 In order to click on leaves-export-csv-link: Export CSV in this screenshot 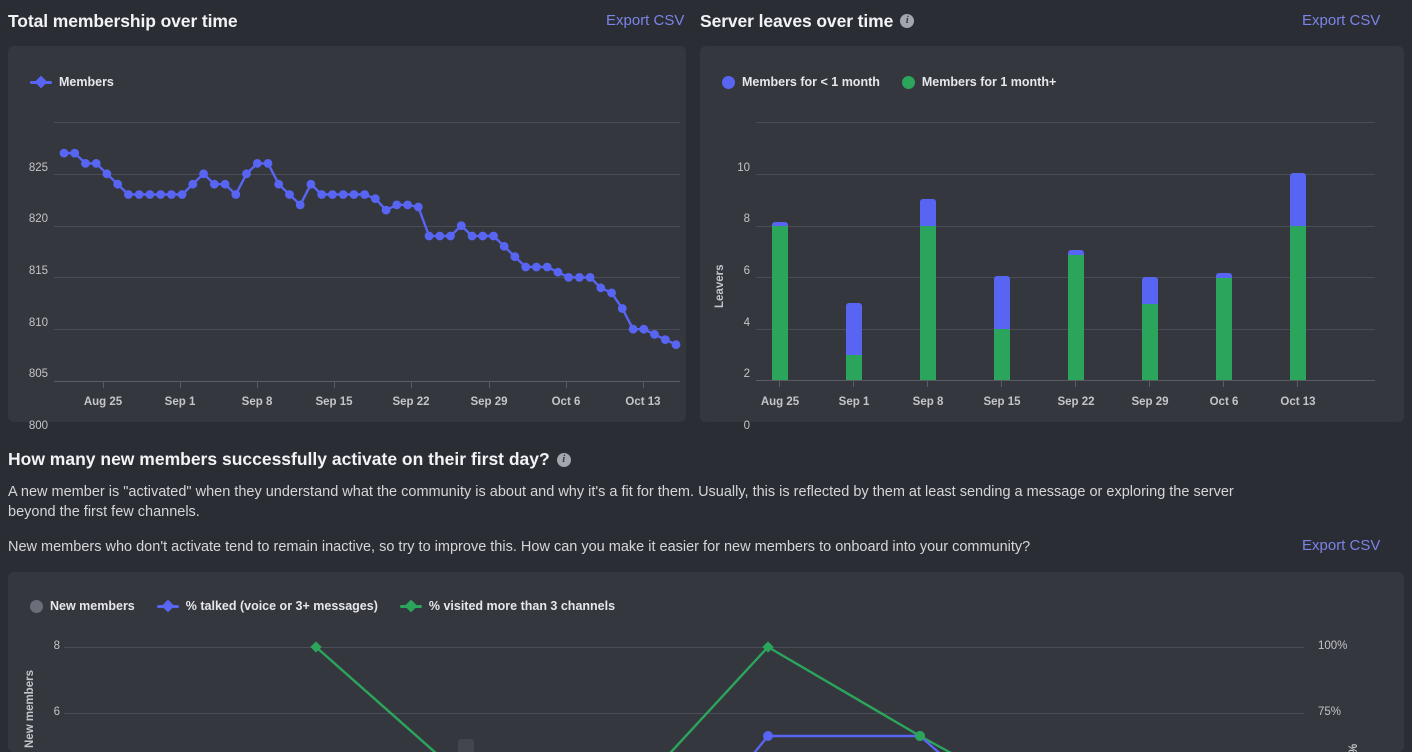, I will do `click(1341, 20)`.